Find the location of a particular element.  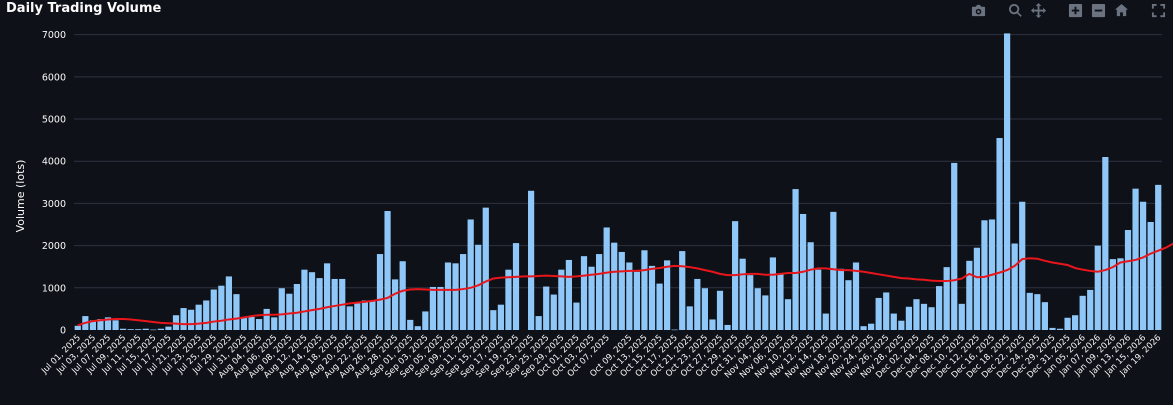

camera-icon is located at coordinates (978, 10).